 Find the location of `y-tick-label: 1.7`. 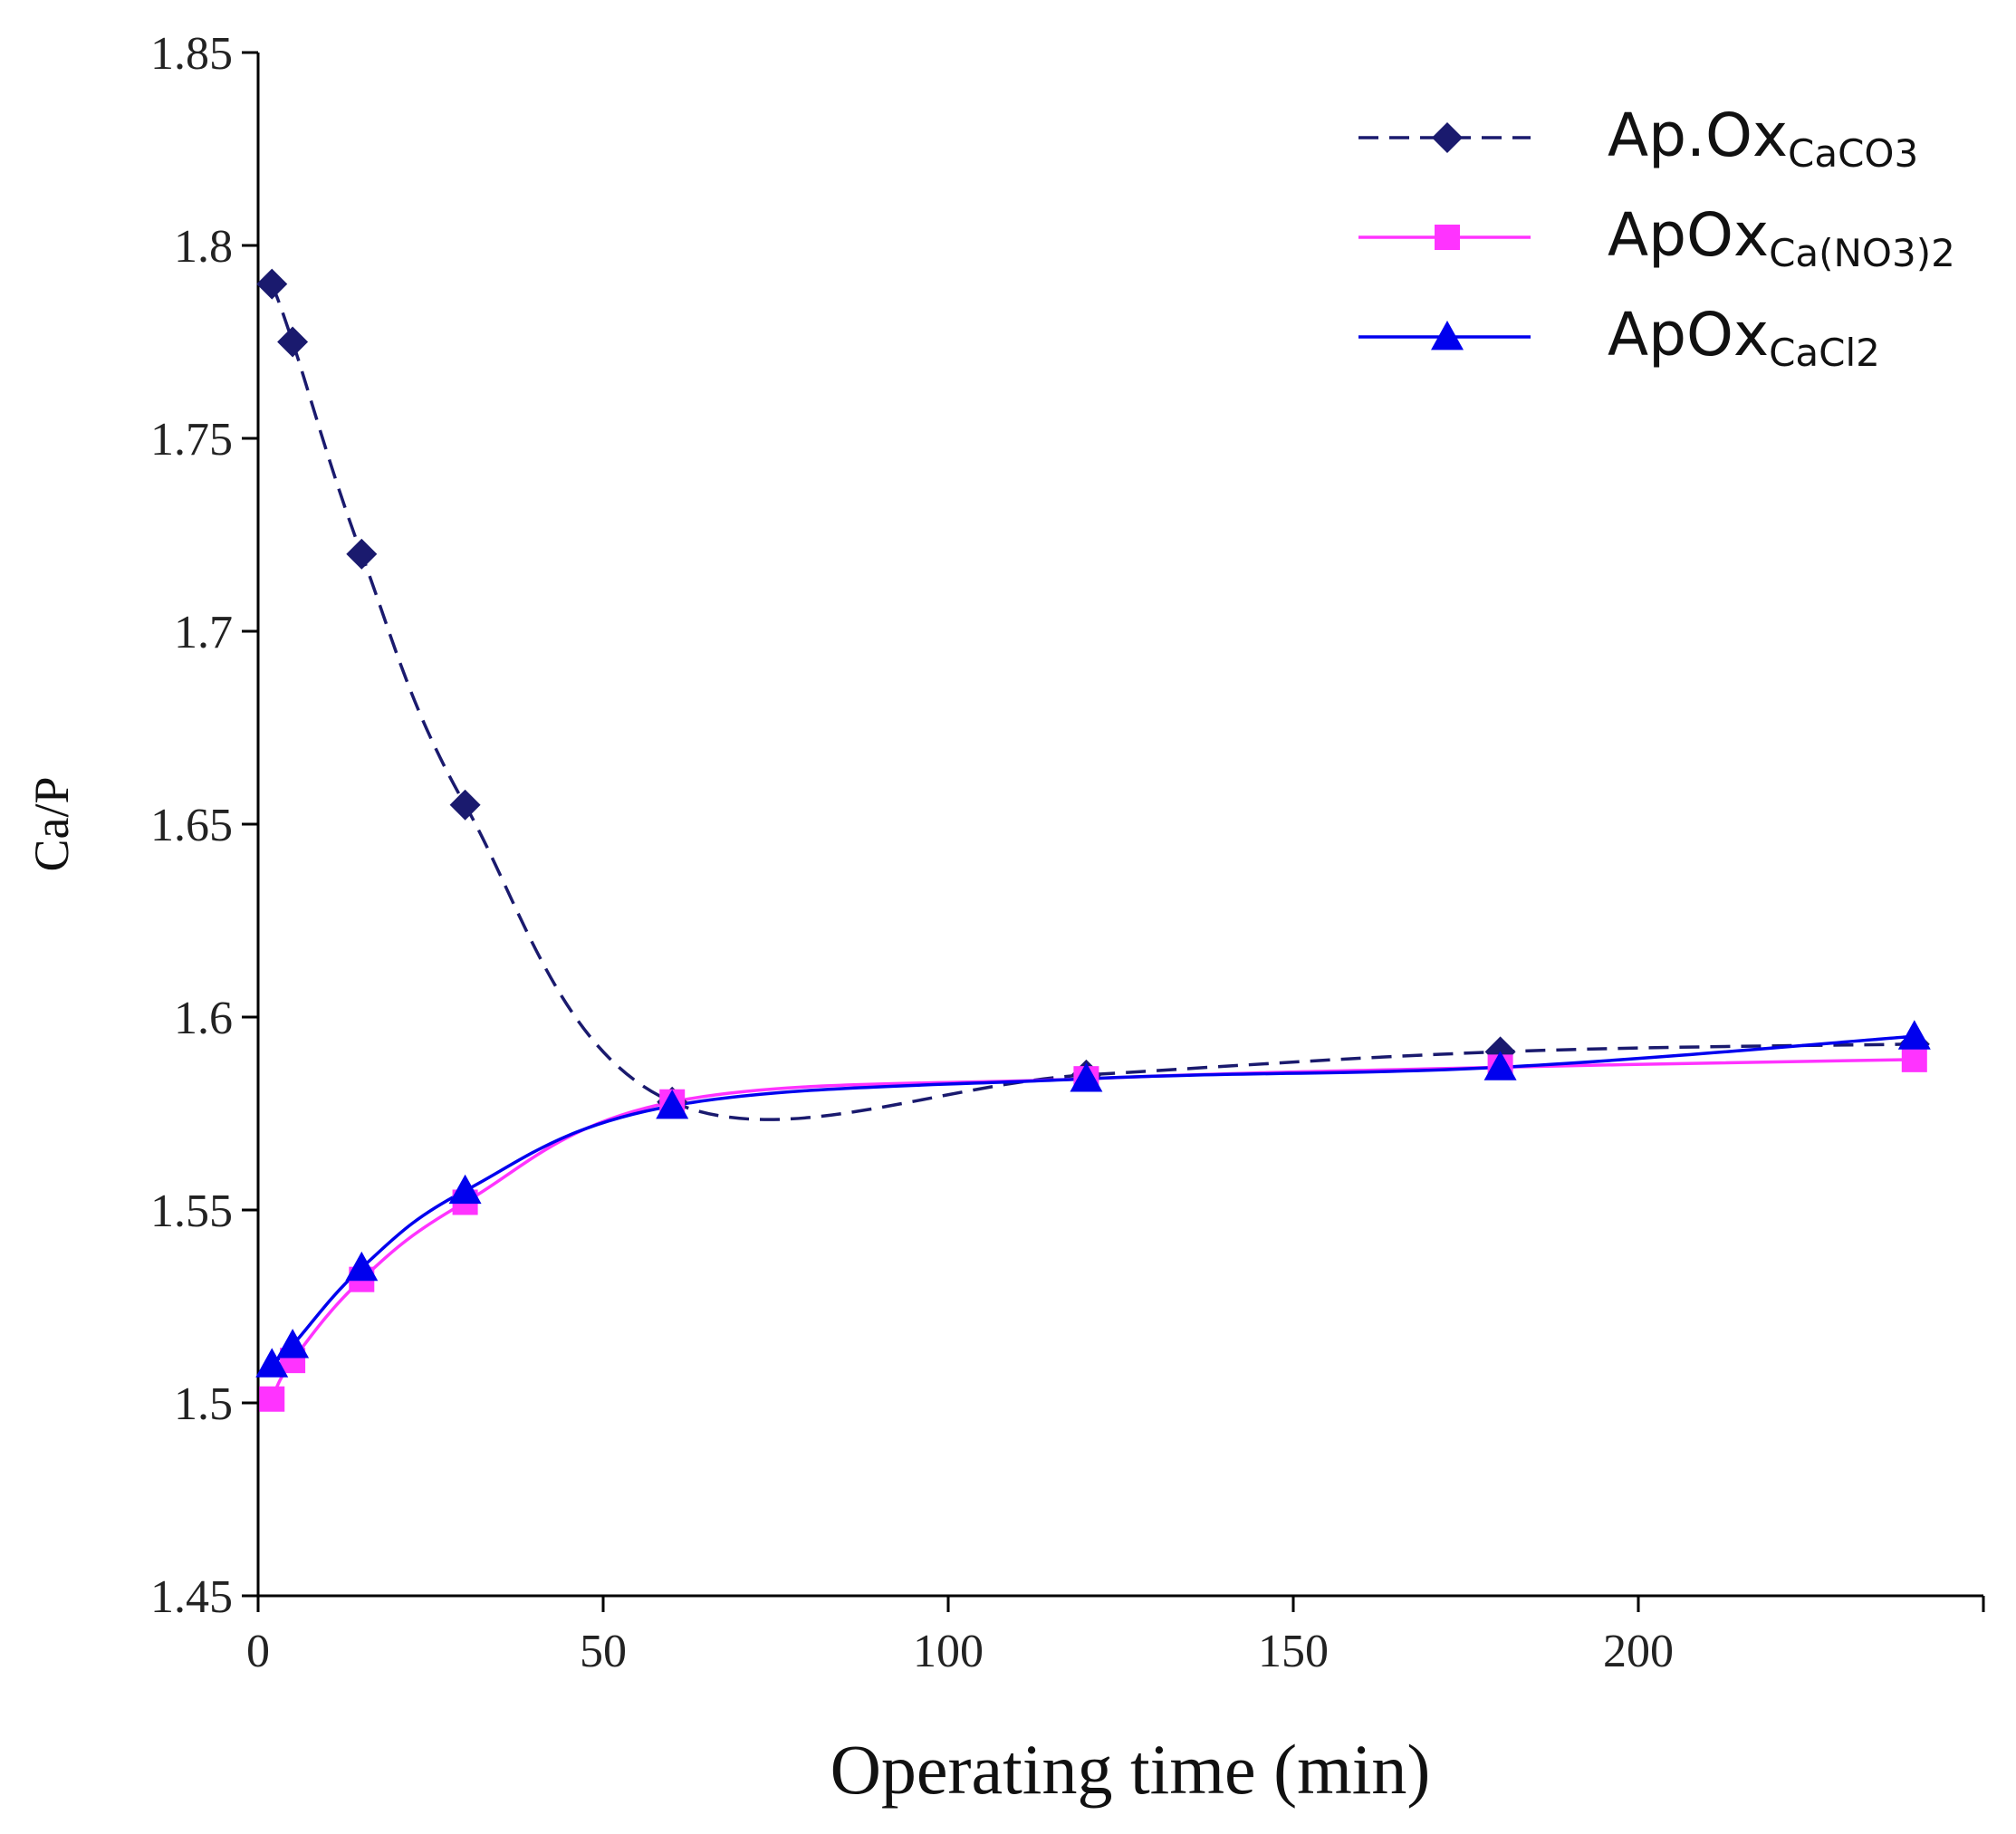

y-tick-label: 1.7 is located at coordinates (204, 632).